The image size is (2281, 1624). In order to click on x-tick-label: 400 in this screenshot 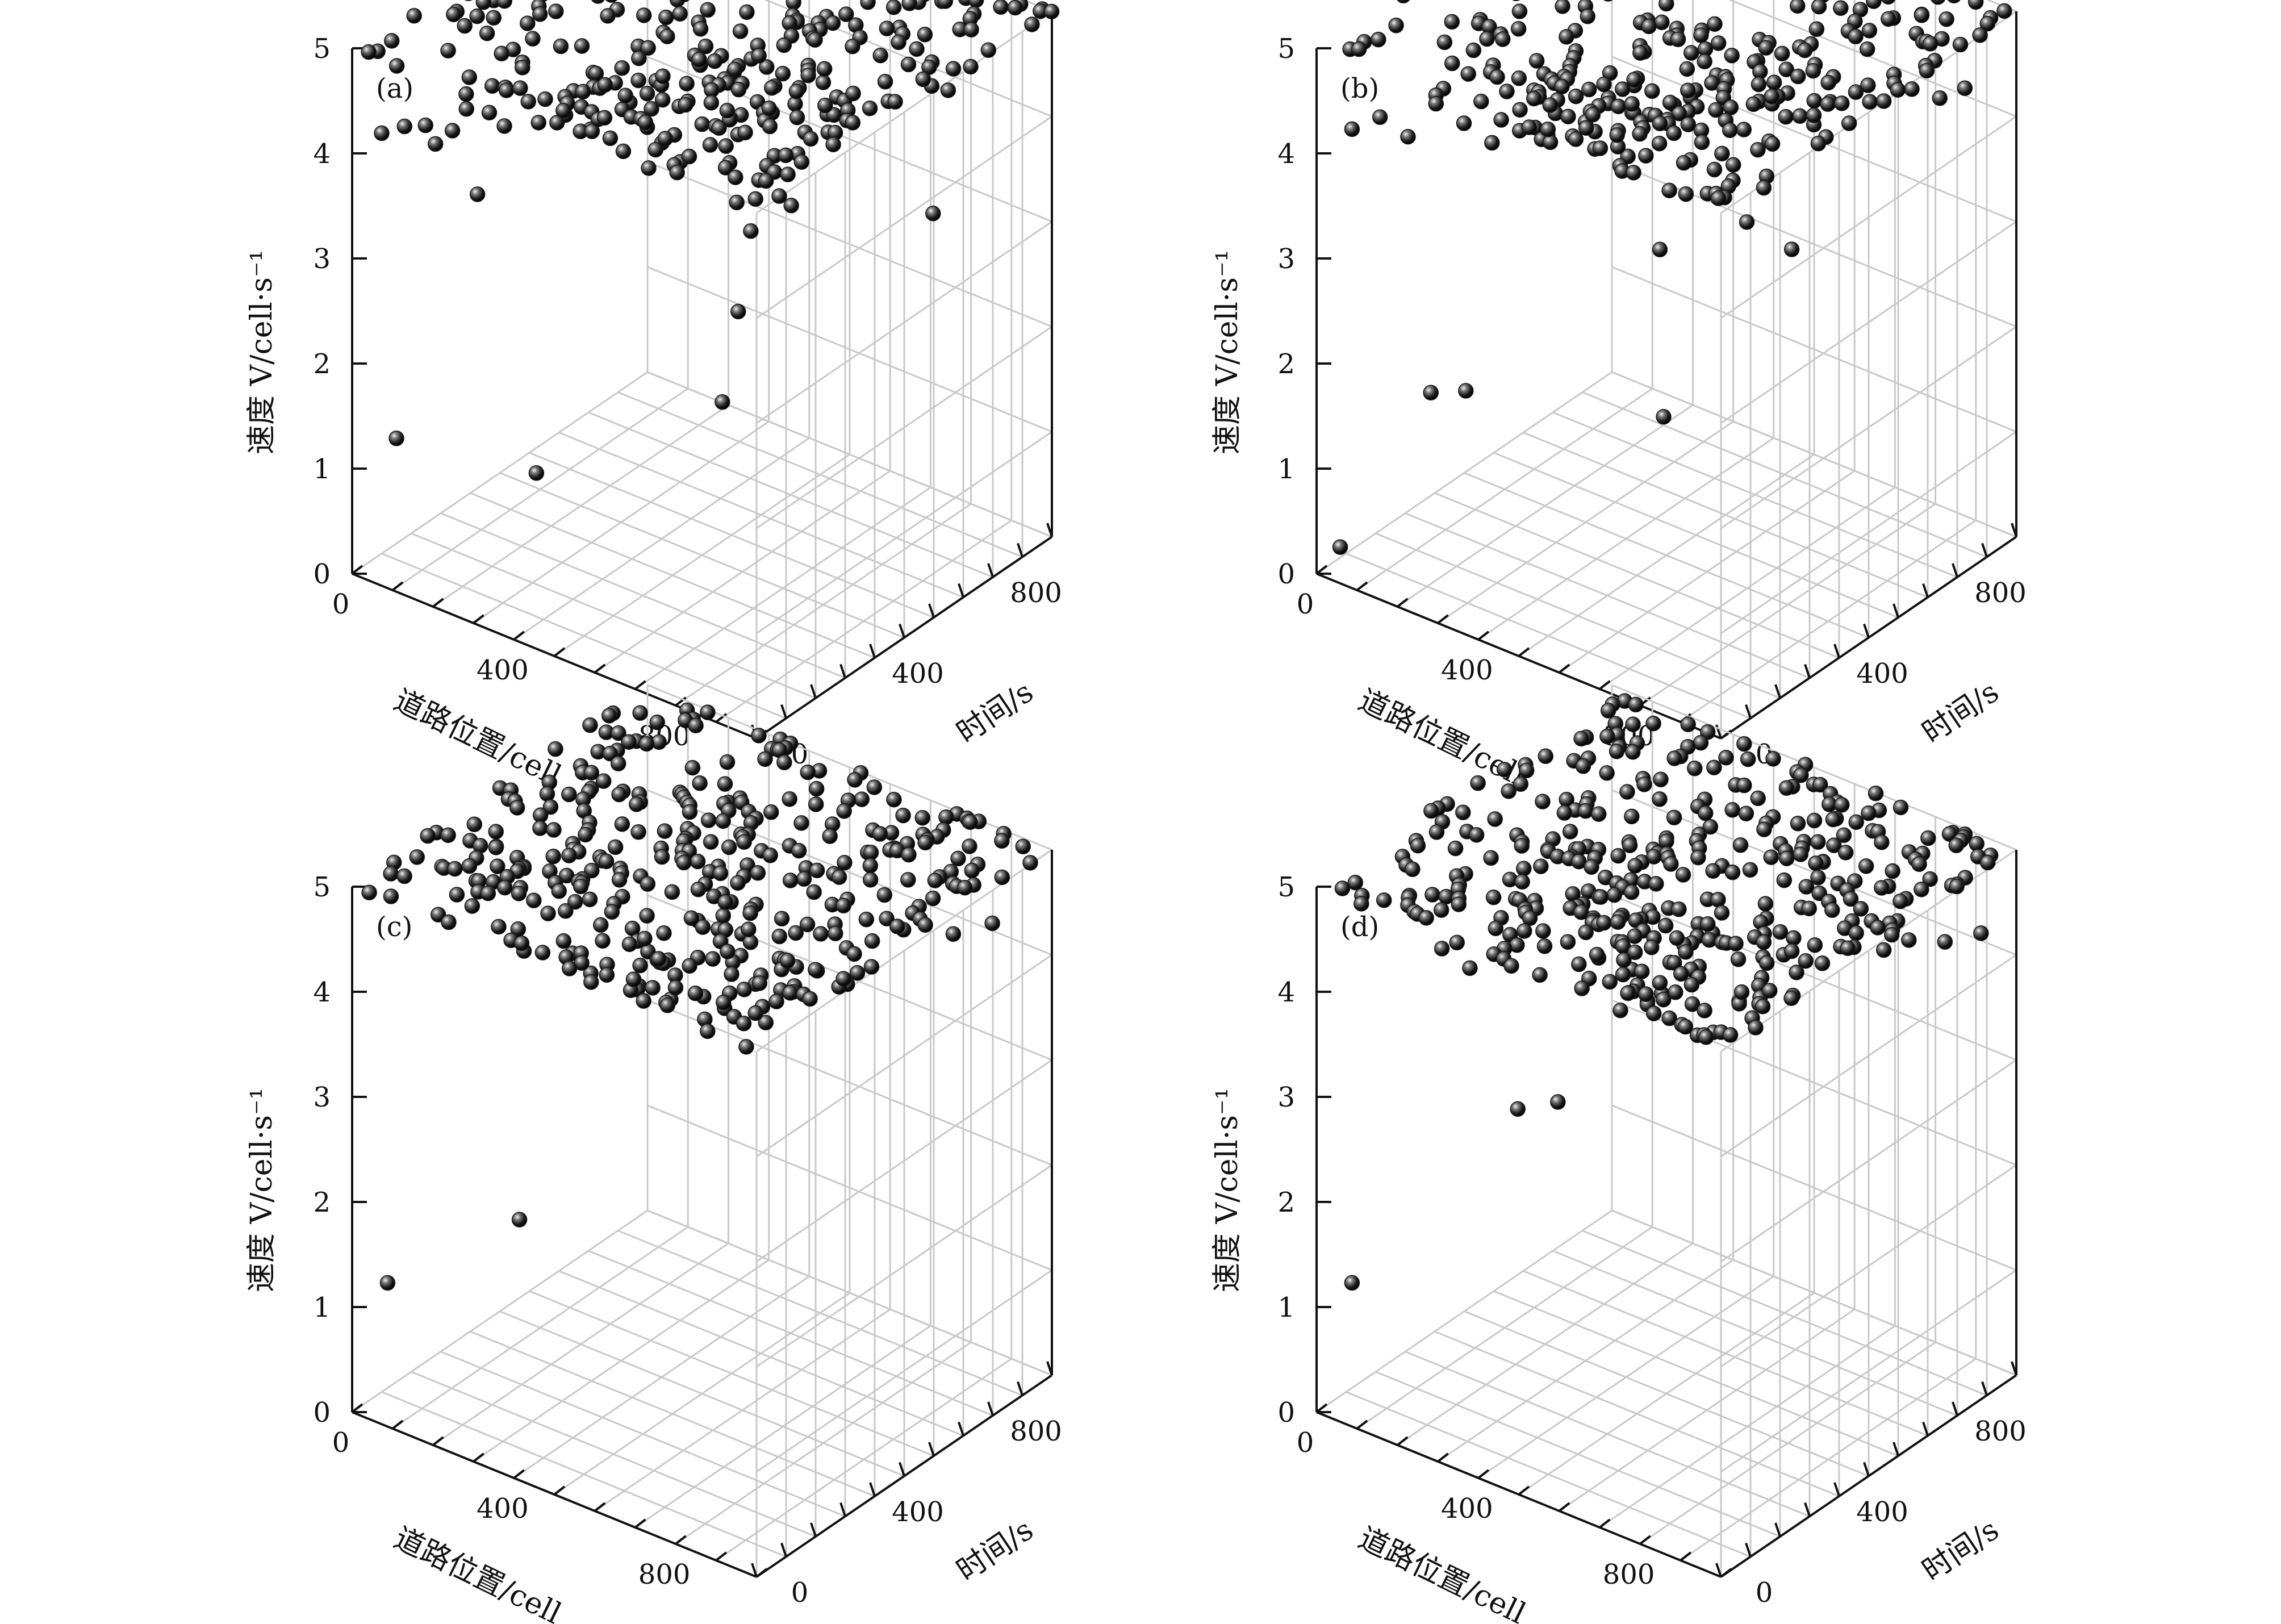, I will do `click(1467, 670)`.